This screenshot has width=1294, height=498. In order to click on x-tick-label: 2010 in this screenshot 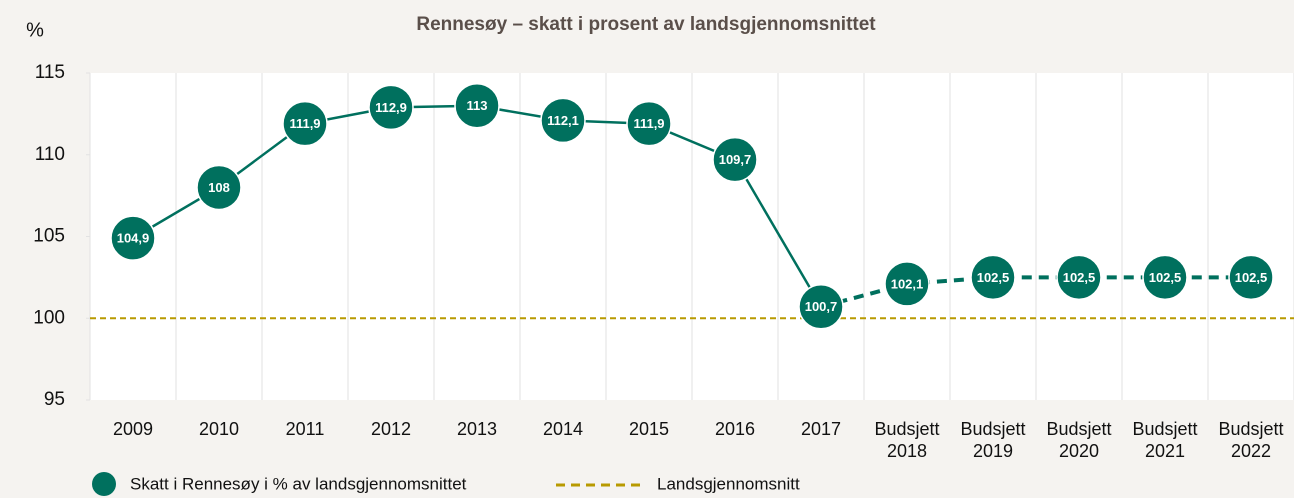, I will do `click(219, 429)`.